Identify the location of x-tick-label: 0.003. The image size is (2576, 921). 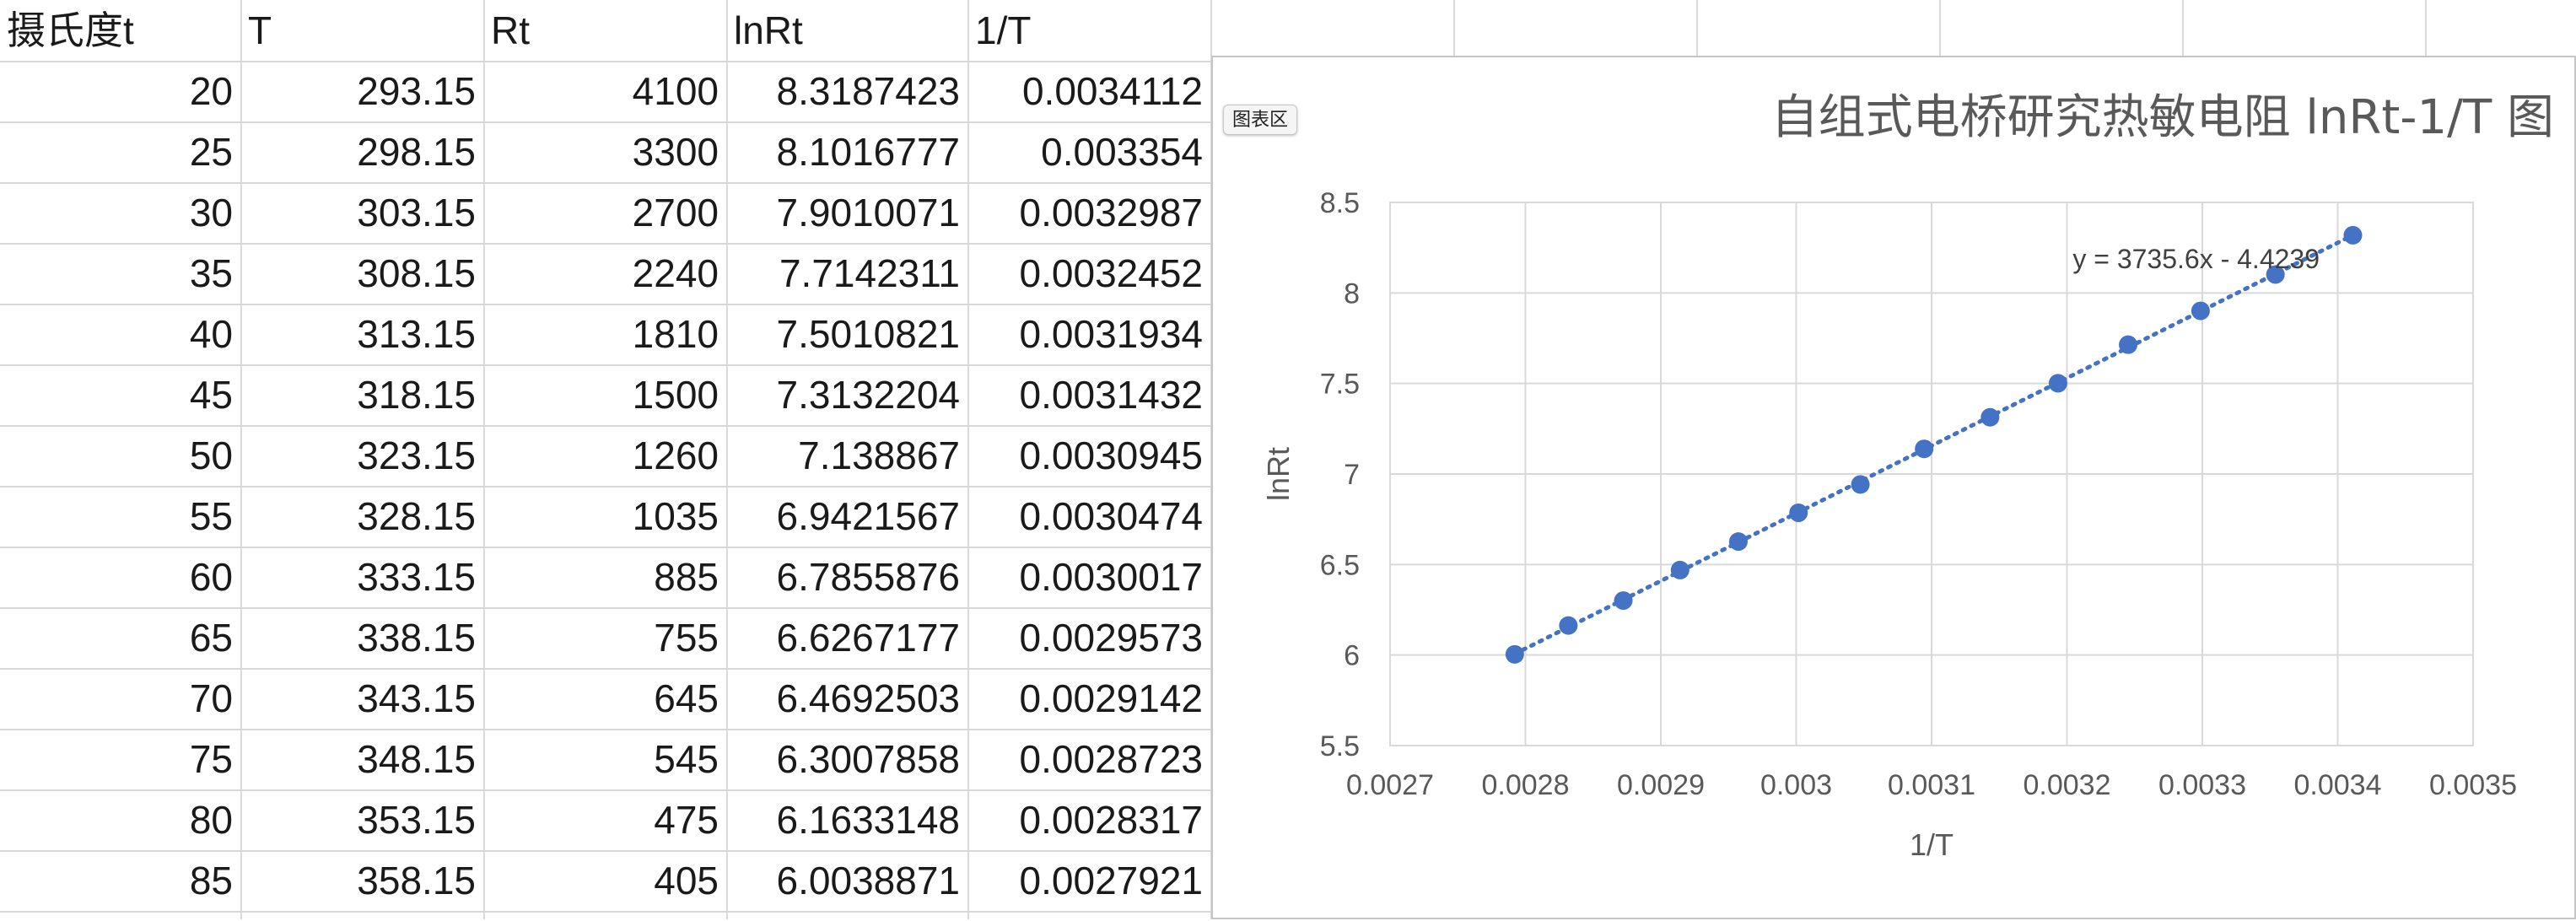
(1796, 785).